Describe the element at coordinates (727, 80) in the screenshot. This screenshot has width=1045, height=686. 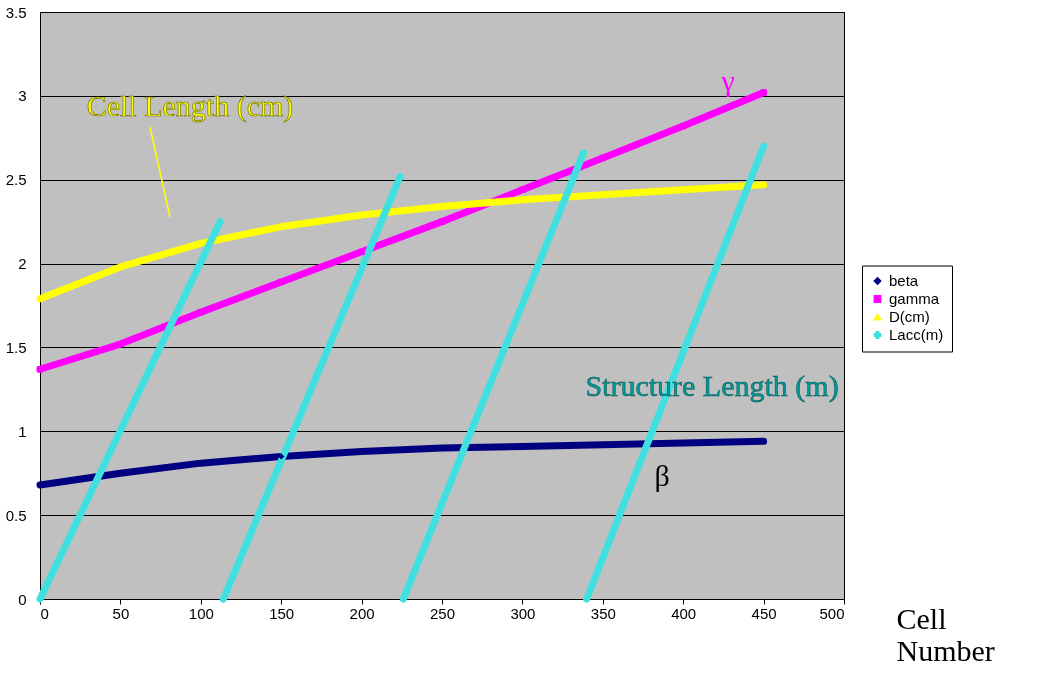
I see `annotation: γ` at that location.